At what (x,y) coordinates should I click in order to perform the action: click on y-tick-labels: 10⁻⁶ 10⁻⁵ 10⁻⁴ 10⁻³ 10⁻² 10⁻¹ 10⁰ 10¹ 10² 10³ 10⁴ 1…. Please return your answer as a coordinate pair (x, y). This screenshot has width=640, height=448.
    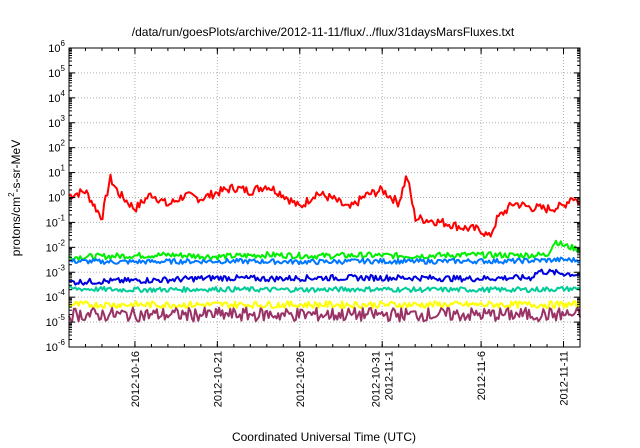
    Looking at the image, I should click on (56, 196).